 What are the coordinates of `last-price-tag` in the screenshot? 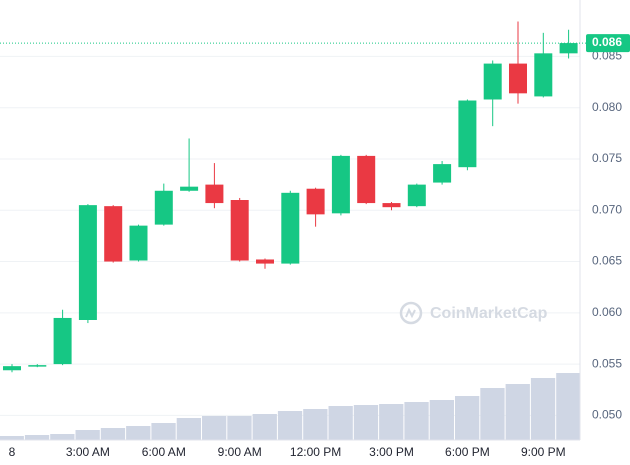 It's located at (608, 43).